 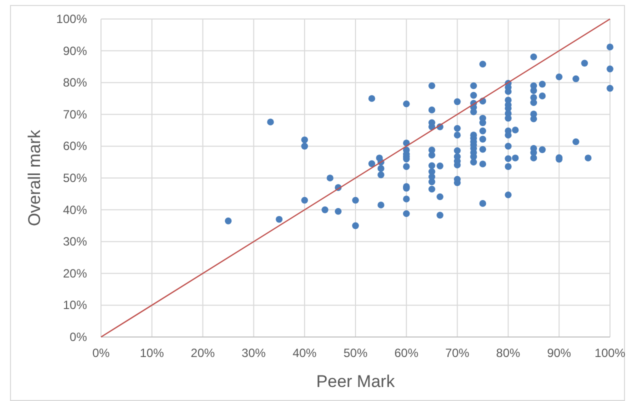 I want to click on x-tick-label: 90%, so click(x=559, y=353).